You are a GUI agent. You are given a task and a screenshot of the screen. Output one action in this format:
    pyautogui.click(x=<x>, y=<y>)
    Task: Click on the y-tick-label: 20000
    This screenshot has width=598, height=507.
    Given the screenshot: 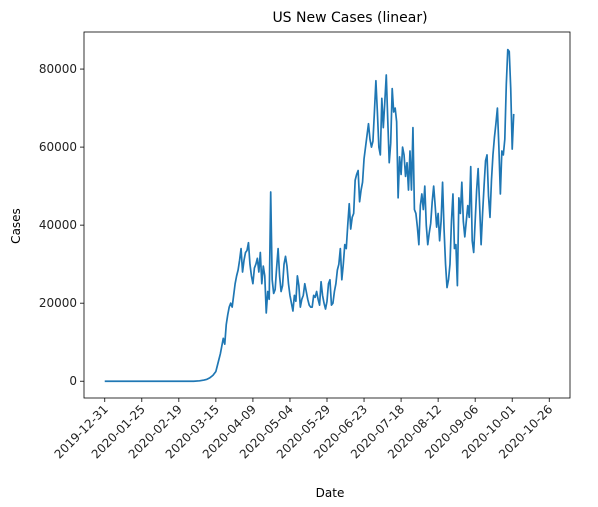 What is the action you would take?
    pyautogui.click(x=58, y=303)
    